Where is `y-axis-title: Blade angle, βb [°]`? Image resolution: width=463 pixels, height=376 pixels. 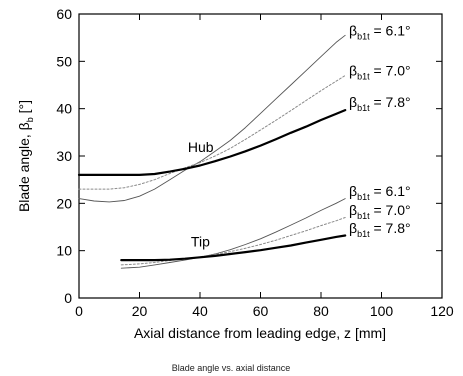 y-axis-title: Blade angle, βb [°] is located at coordinates (25, 156).